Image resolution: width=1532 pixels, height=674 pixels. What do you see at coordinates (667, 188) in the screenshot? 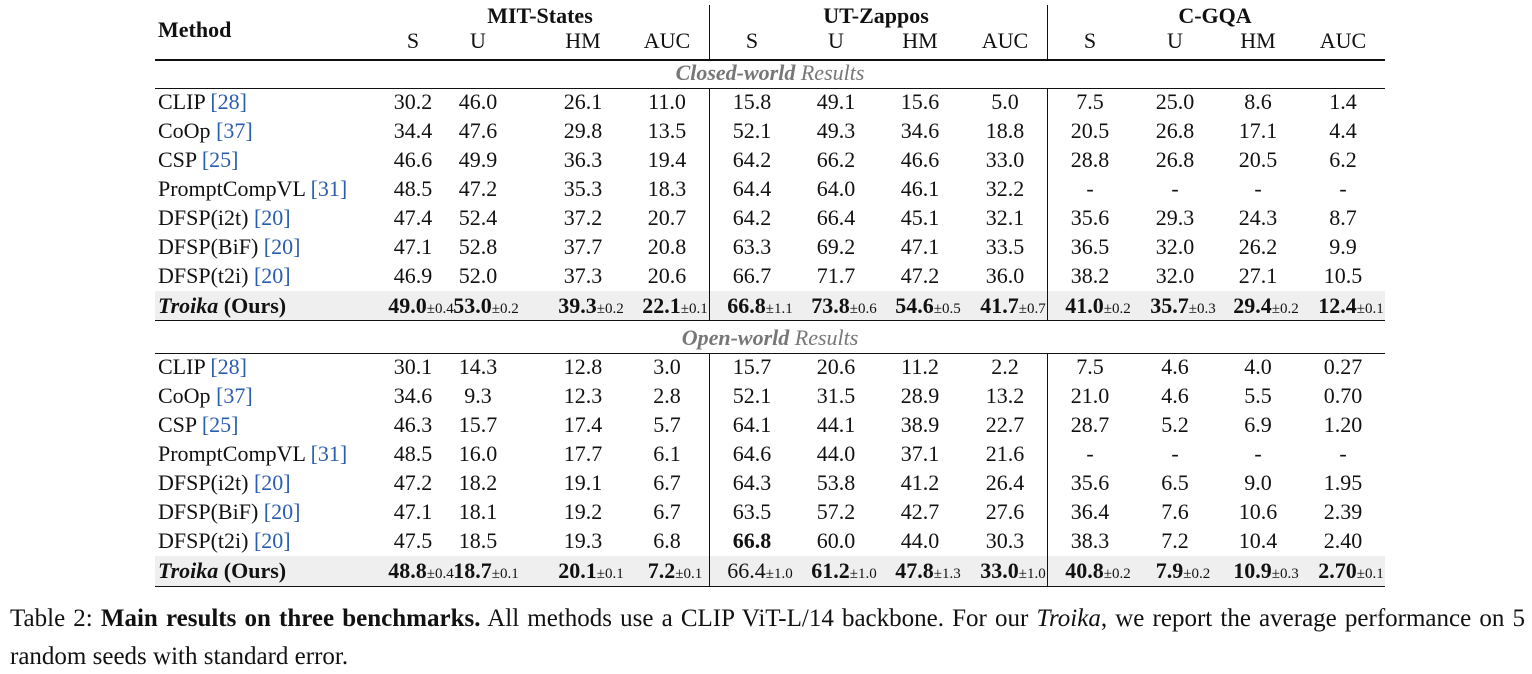
I see `cell: 18.3` at bounding box center [667, 188].